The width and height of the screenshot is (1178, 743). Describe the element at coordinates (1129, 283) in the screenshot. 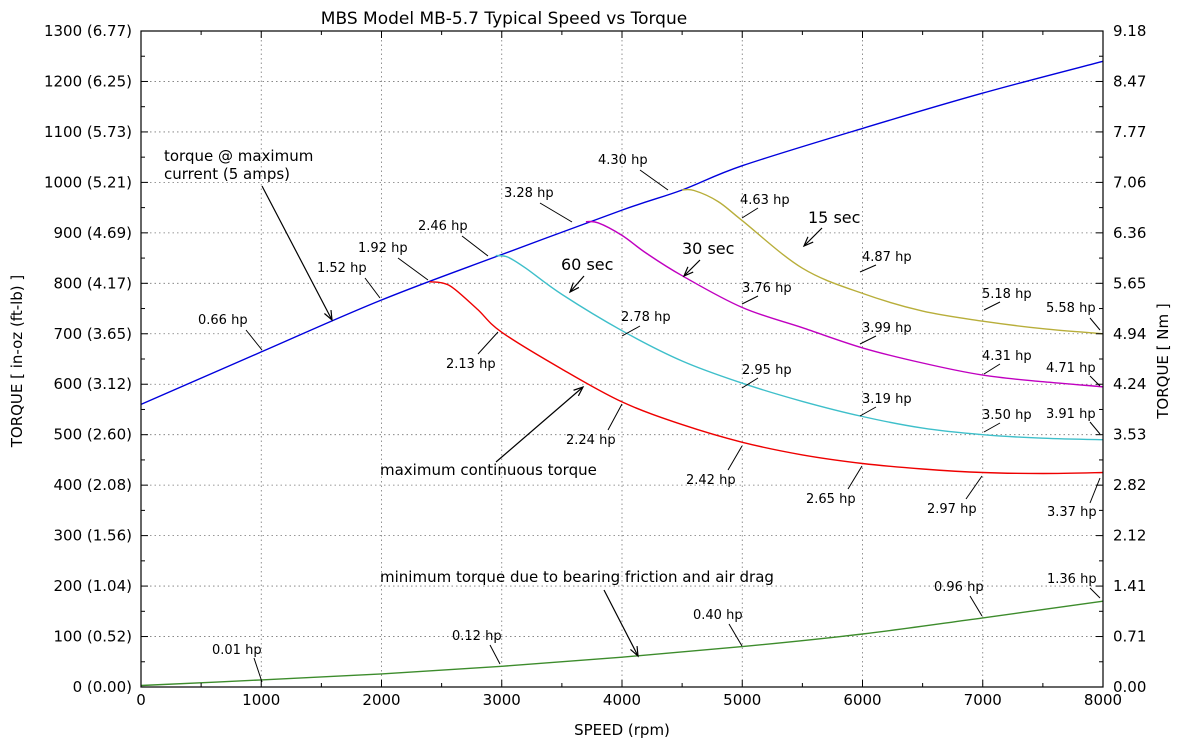

I see `y2-tick-label: 5.65` at that location.